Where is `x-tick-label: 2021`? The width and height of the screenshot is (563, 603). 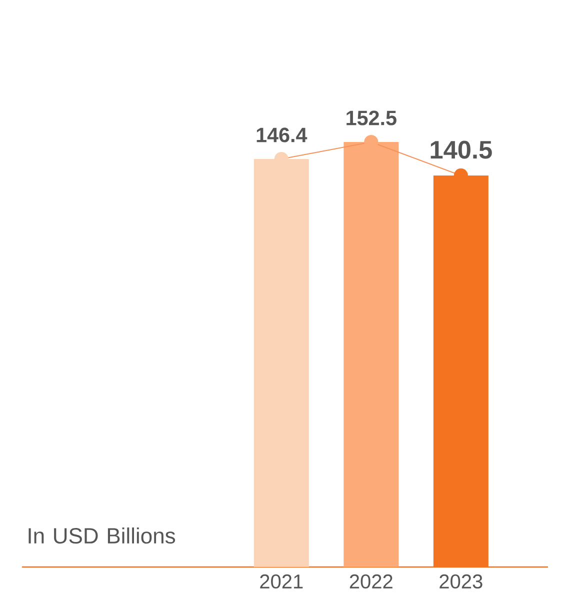 x-tick-label: 2021 is located at coordinates (281, 581).